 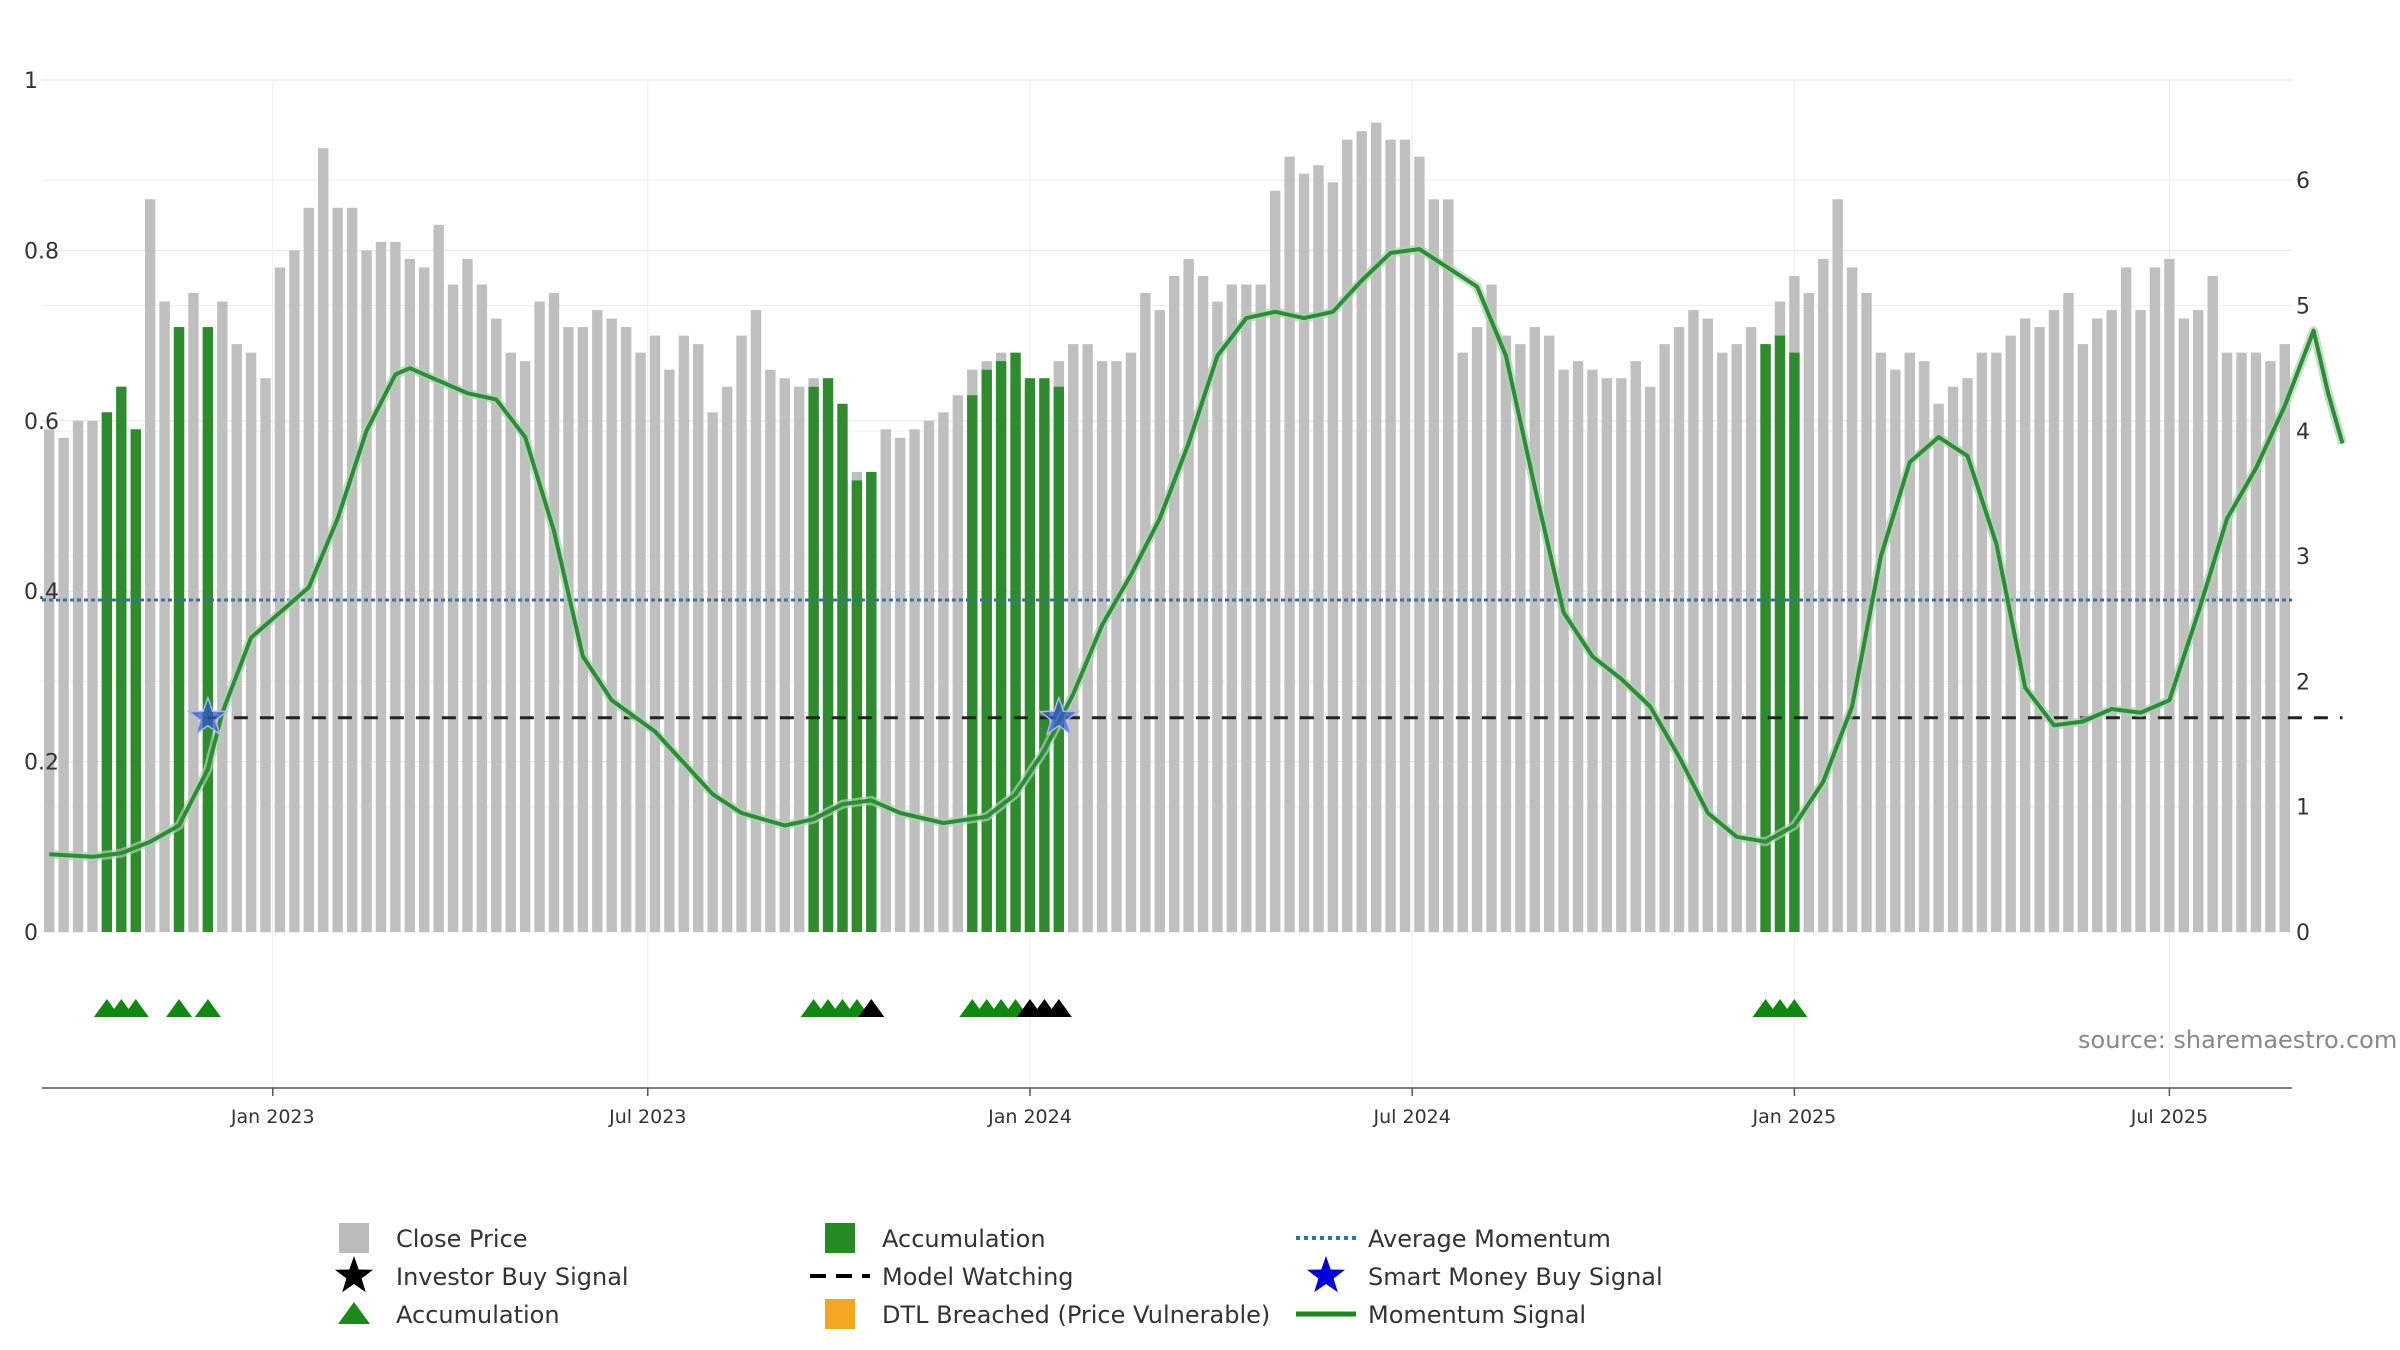 I want to click on legend-label: Momentum Signal, so click(x=1477, y=1315).